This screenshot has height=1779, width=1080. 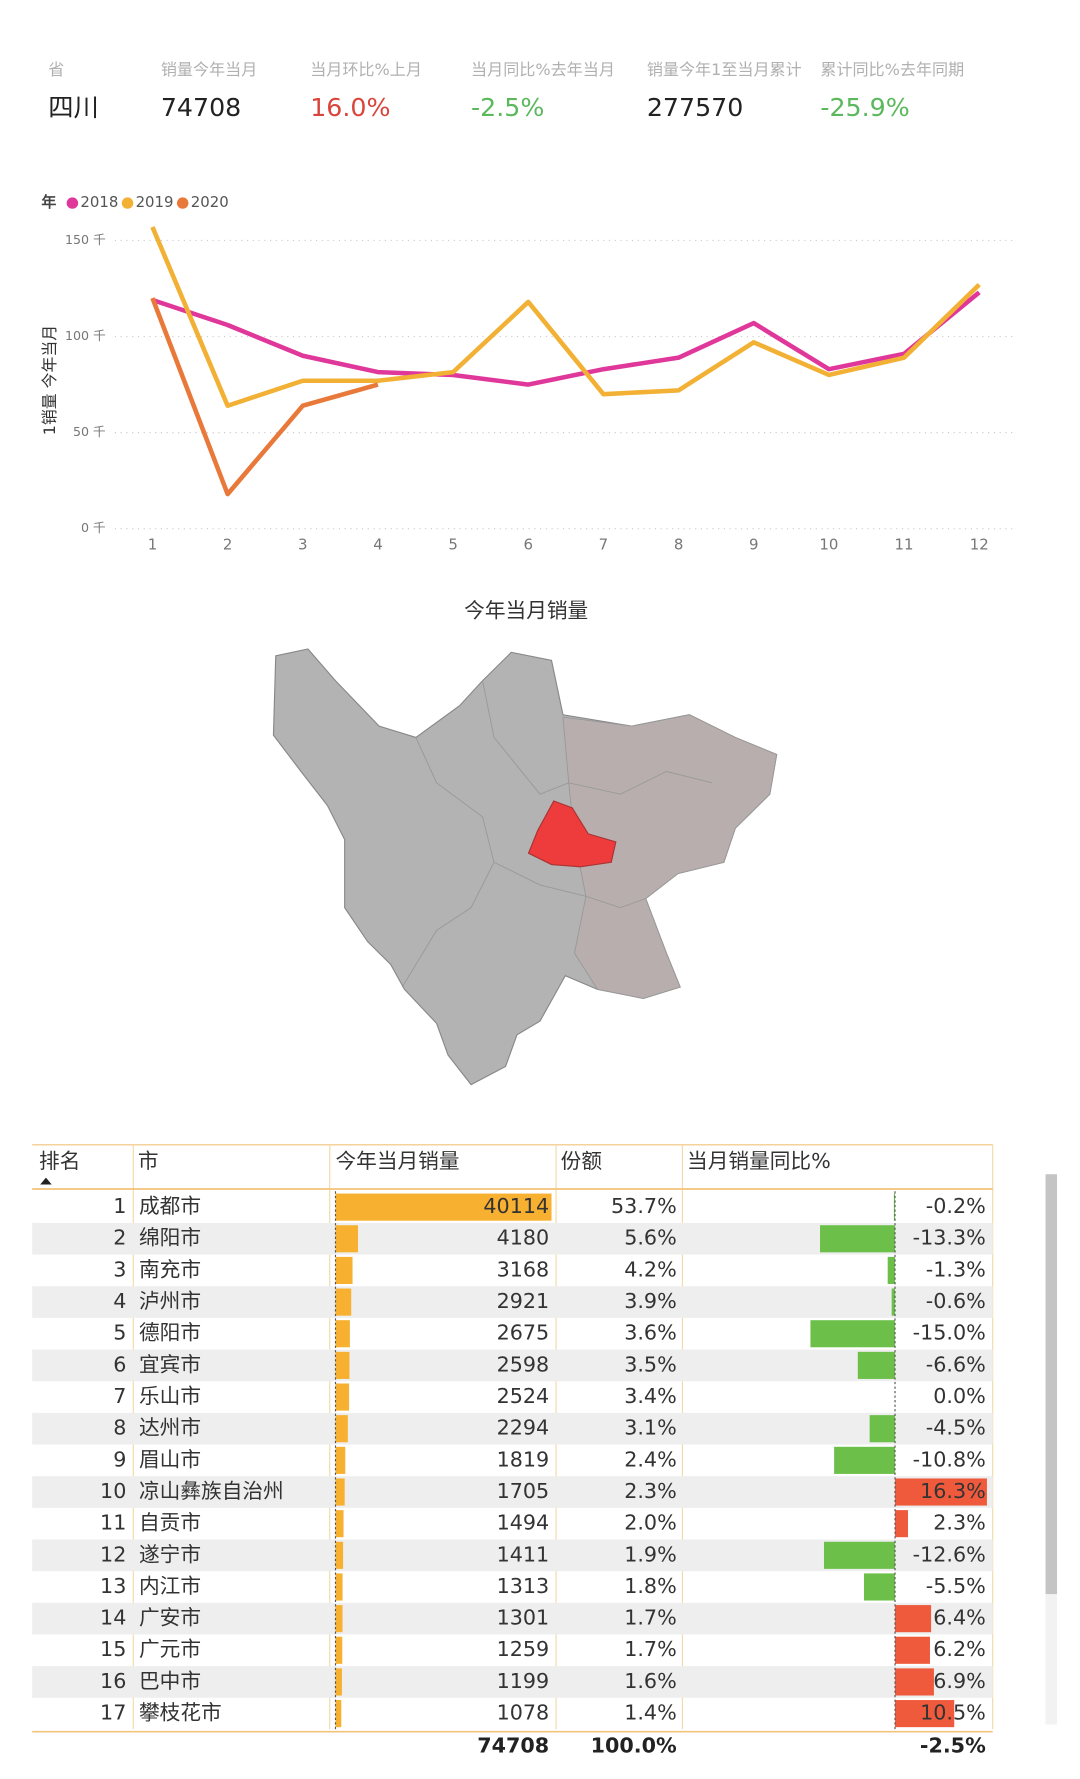 What do you see at coordinates (523, 1523) in the screenshot?
I see `sales: 1494` at bounding box center [523, 1523].